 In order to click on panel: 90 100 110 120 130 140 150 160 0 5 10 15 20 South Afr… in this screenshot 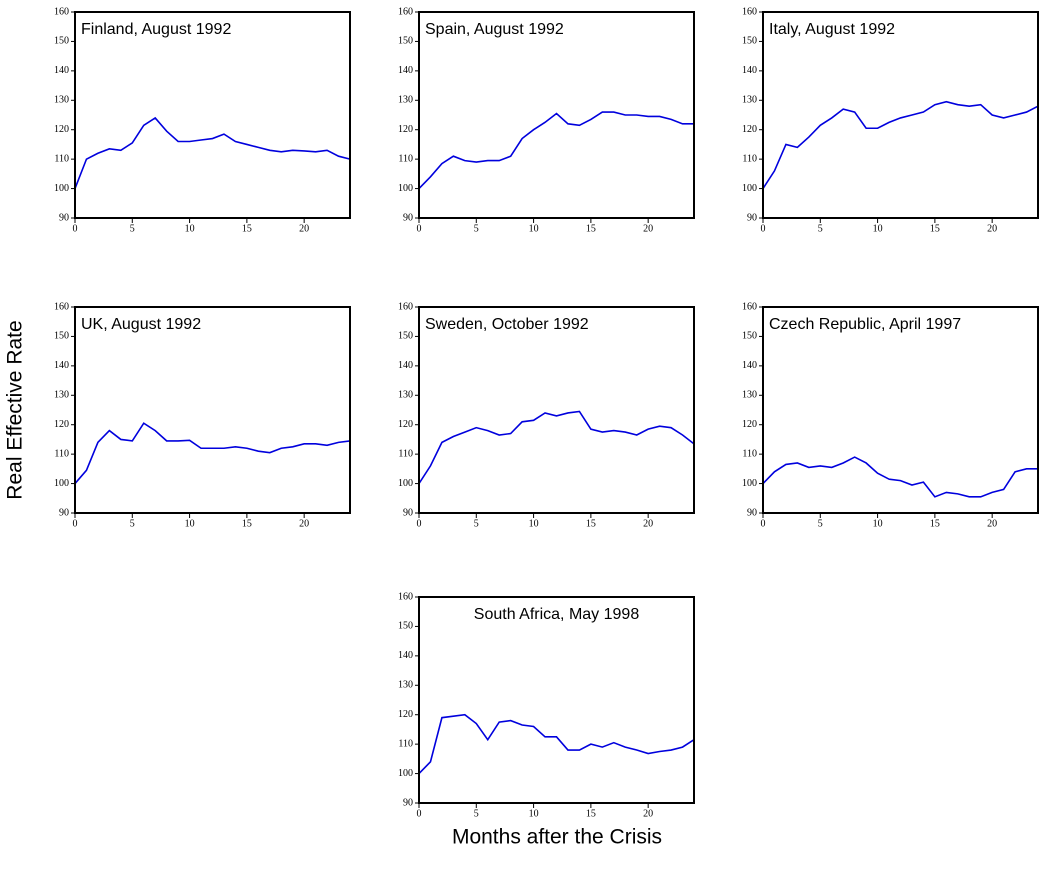, I will do `click(546, 705)`.